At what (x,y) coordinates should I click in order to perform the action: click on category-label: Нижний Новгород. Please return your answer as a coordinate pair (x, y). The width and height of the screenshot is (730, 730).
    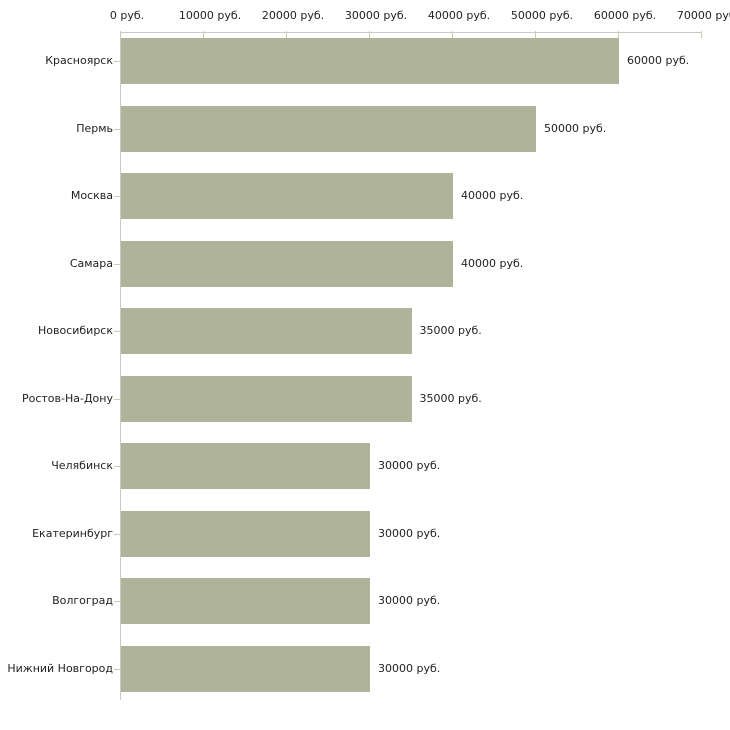
    Looking at the image, I should click on (60, 668).